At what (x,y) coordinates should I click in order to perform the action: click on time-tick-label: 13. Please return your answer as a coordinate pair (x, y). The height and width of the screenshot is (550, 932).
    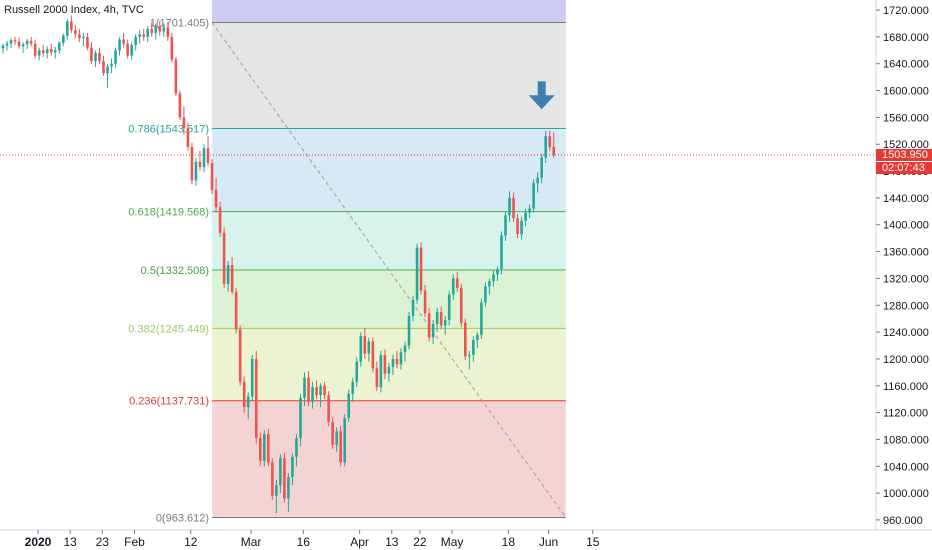
    Looking at the image, I should click on (392, 542).